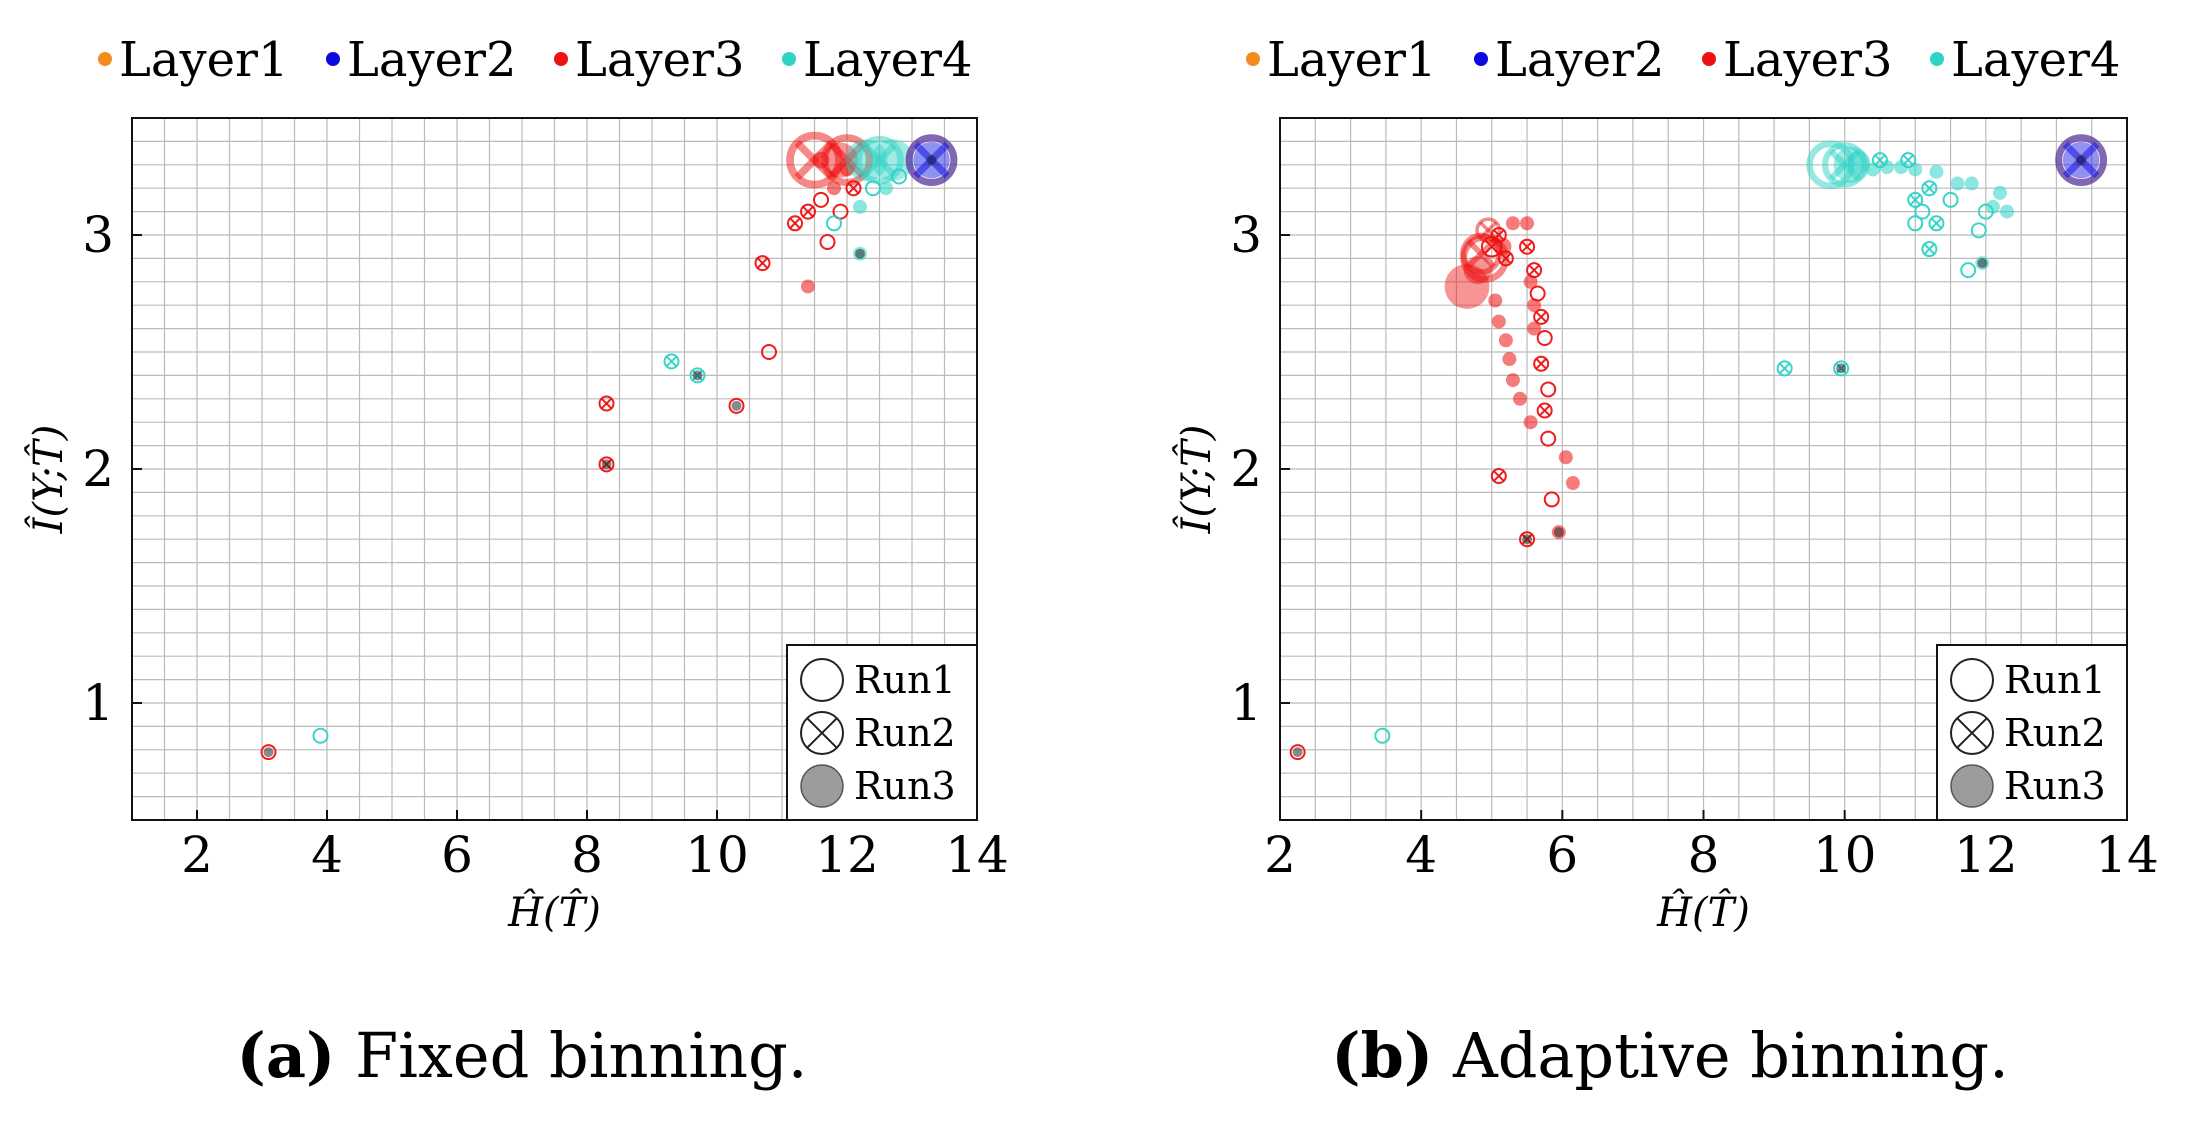  Describe the element at coordinates (882, 732) in the screenshot. I see `marker-legend-a: Run1 Run2 Run3` at that location.